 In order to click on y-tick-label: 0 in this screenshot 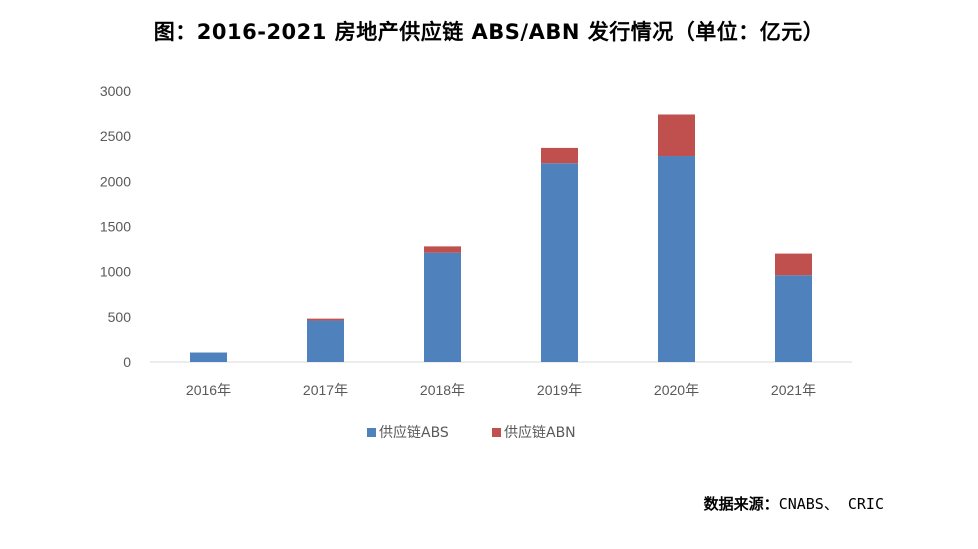, I will do `click(127, 362)`.